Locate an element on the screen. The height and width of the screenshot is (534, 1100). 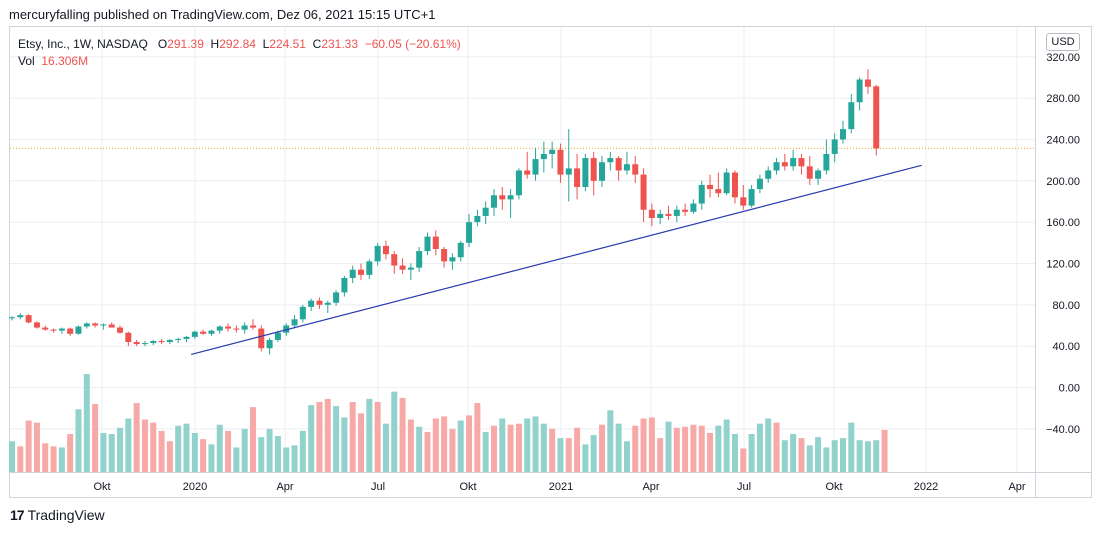
currency-button: USD is located at coordinates (1063, 42).